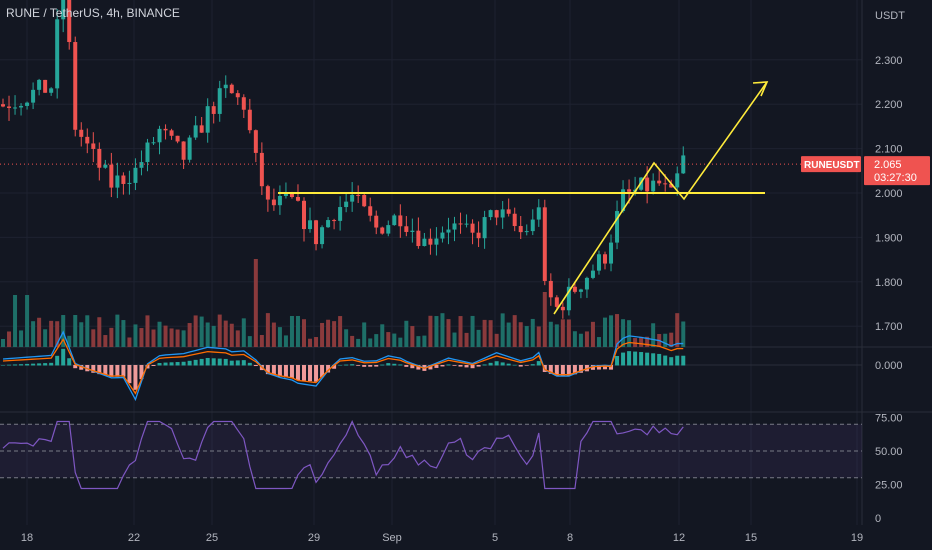  I want to click on ticker-label-box, so click(831, 164).